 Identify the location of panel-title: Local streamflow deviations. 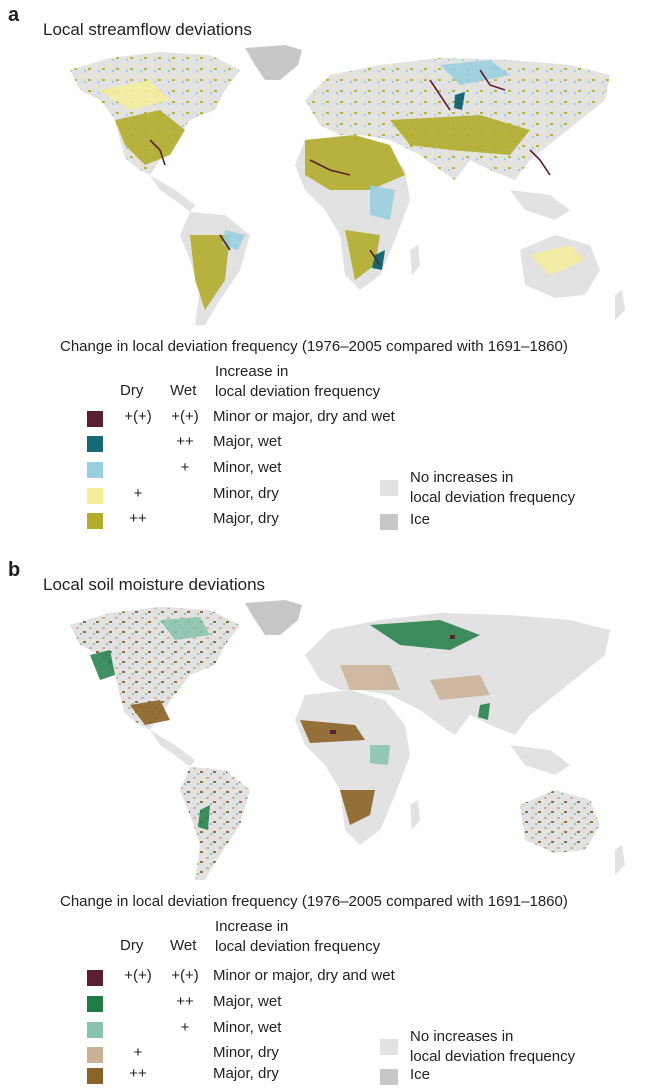
(147, 29).